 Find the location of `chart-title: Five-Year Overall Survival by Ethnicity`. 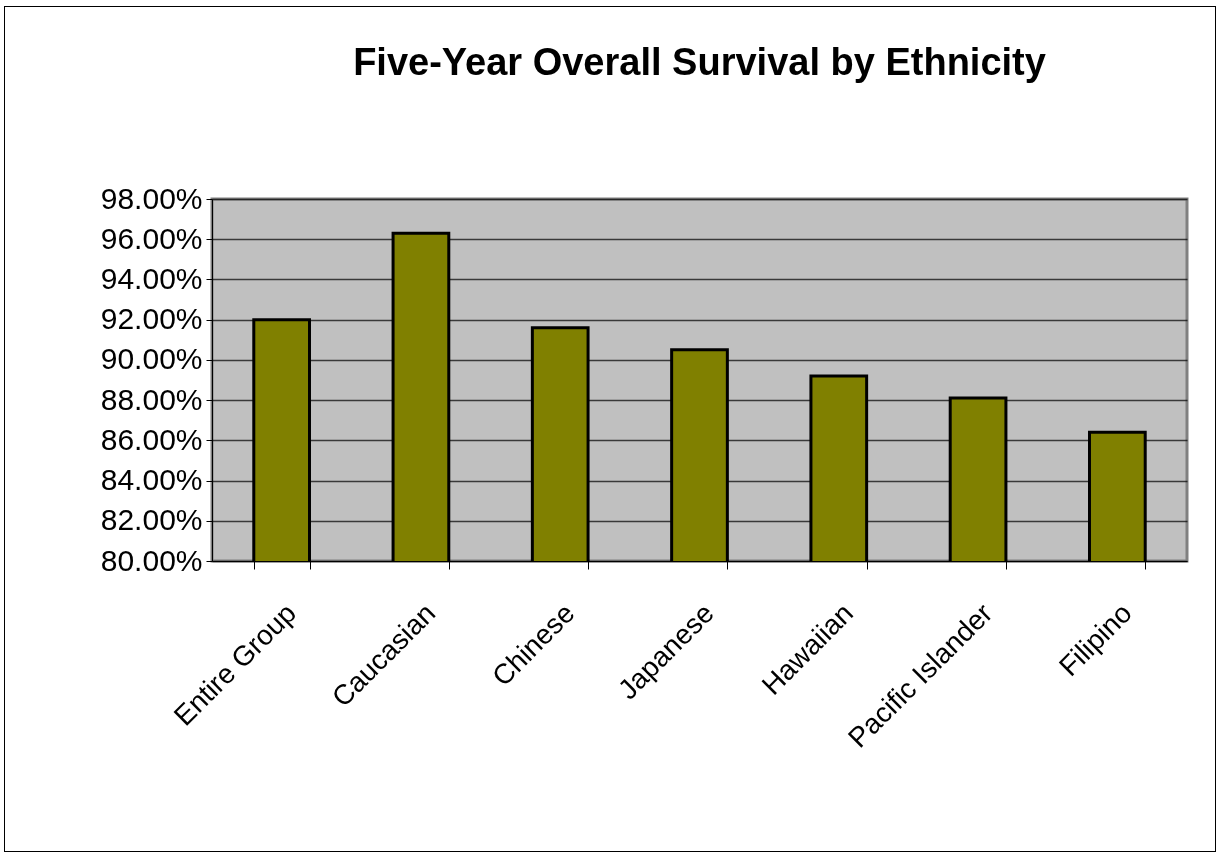

chart-title: Five-Year Overall Survival by Ethnicity is located at coordinates (699, 62).